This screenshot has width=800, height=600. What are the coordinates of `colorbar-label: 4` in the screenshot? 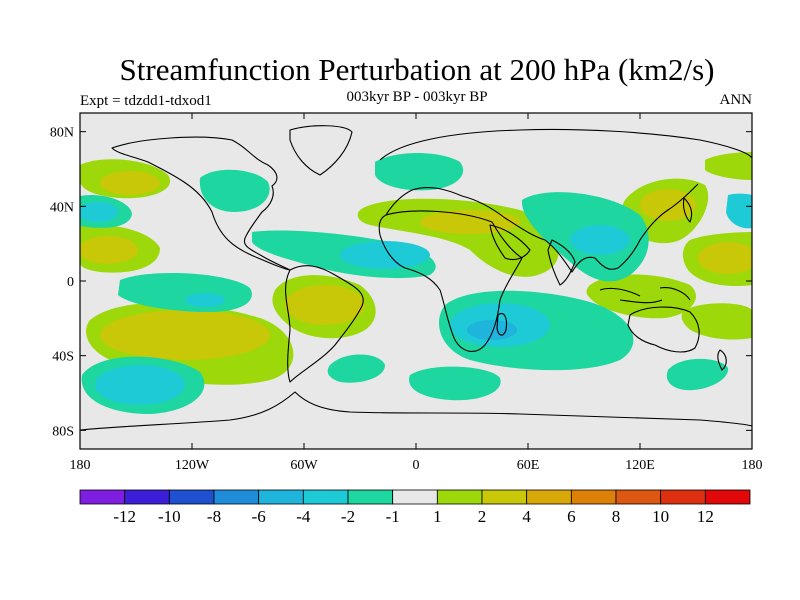 It's located at (526, 516).